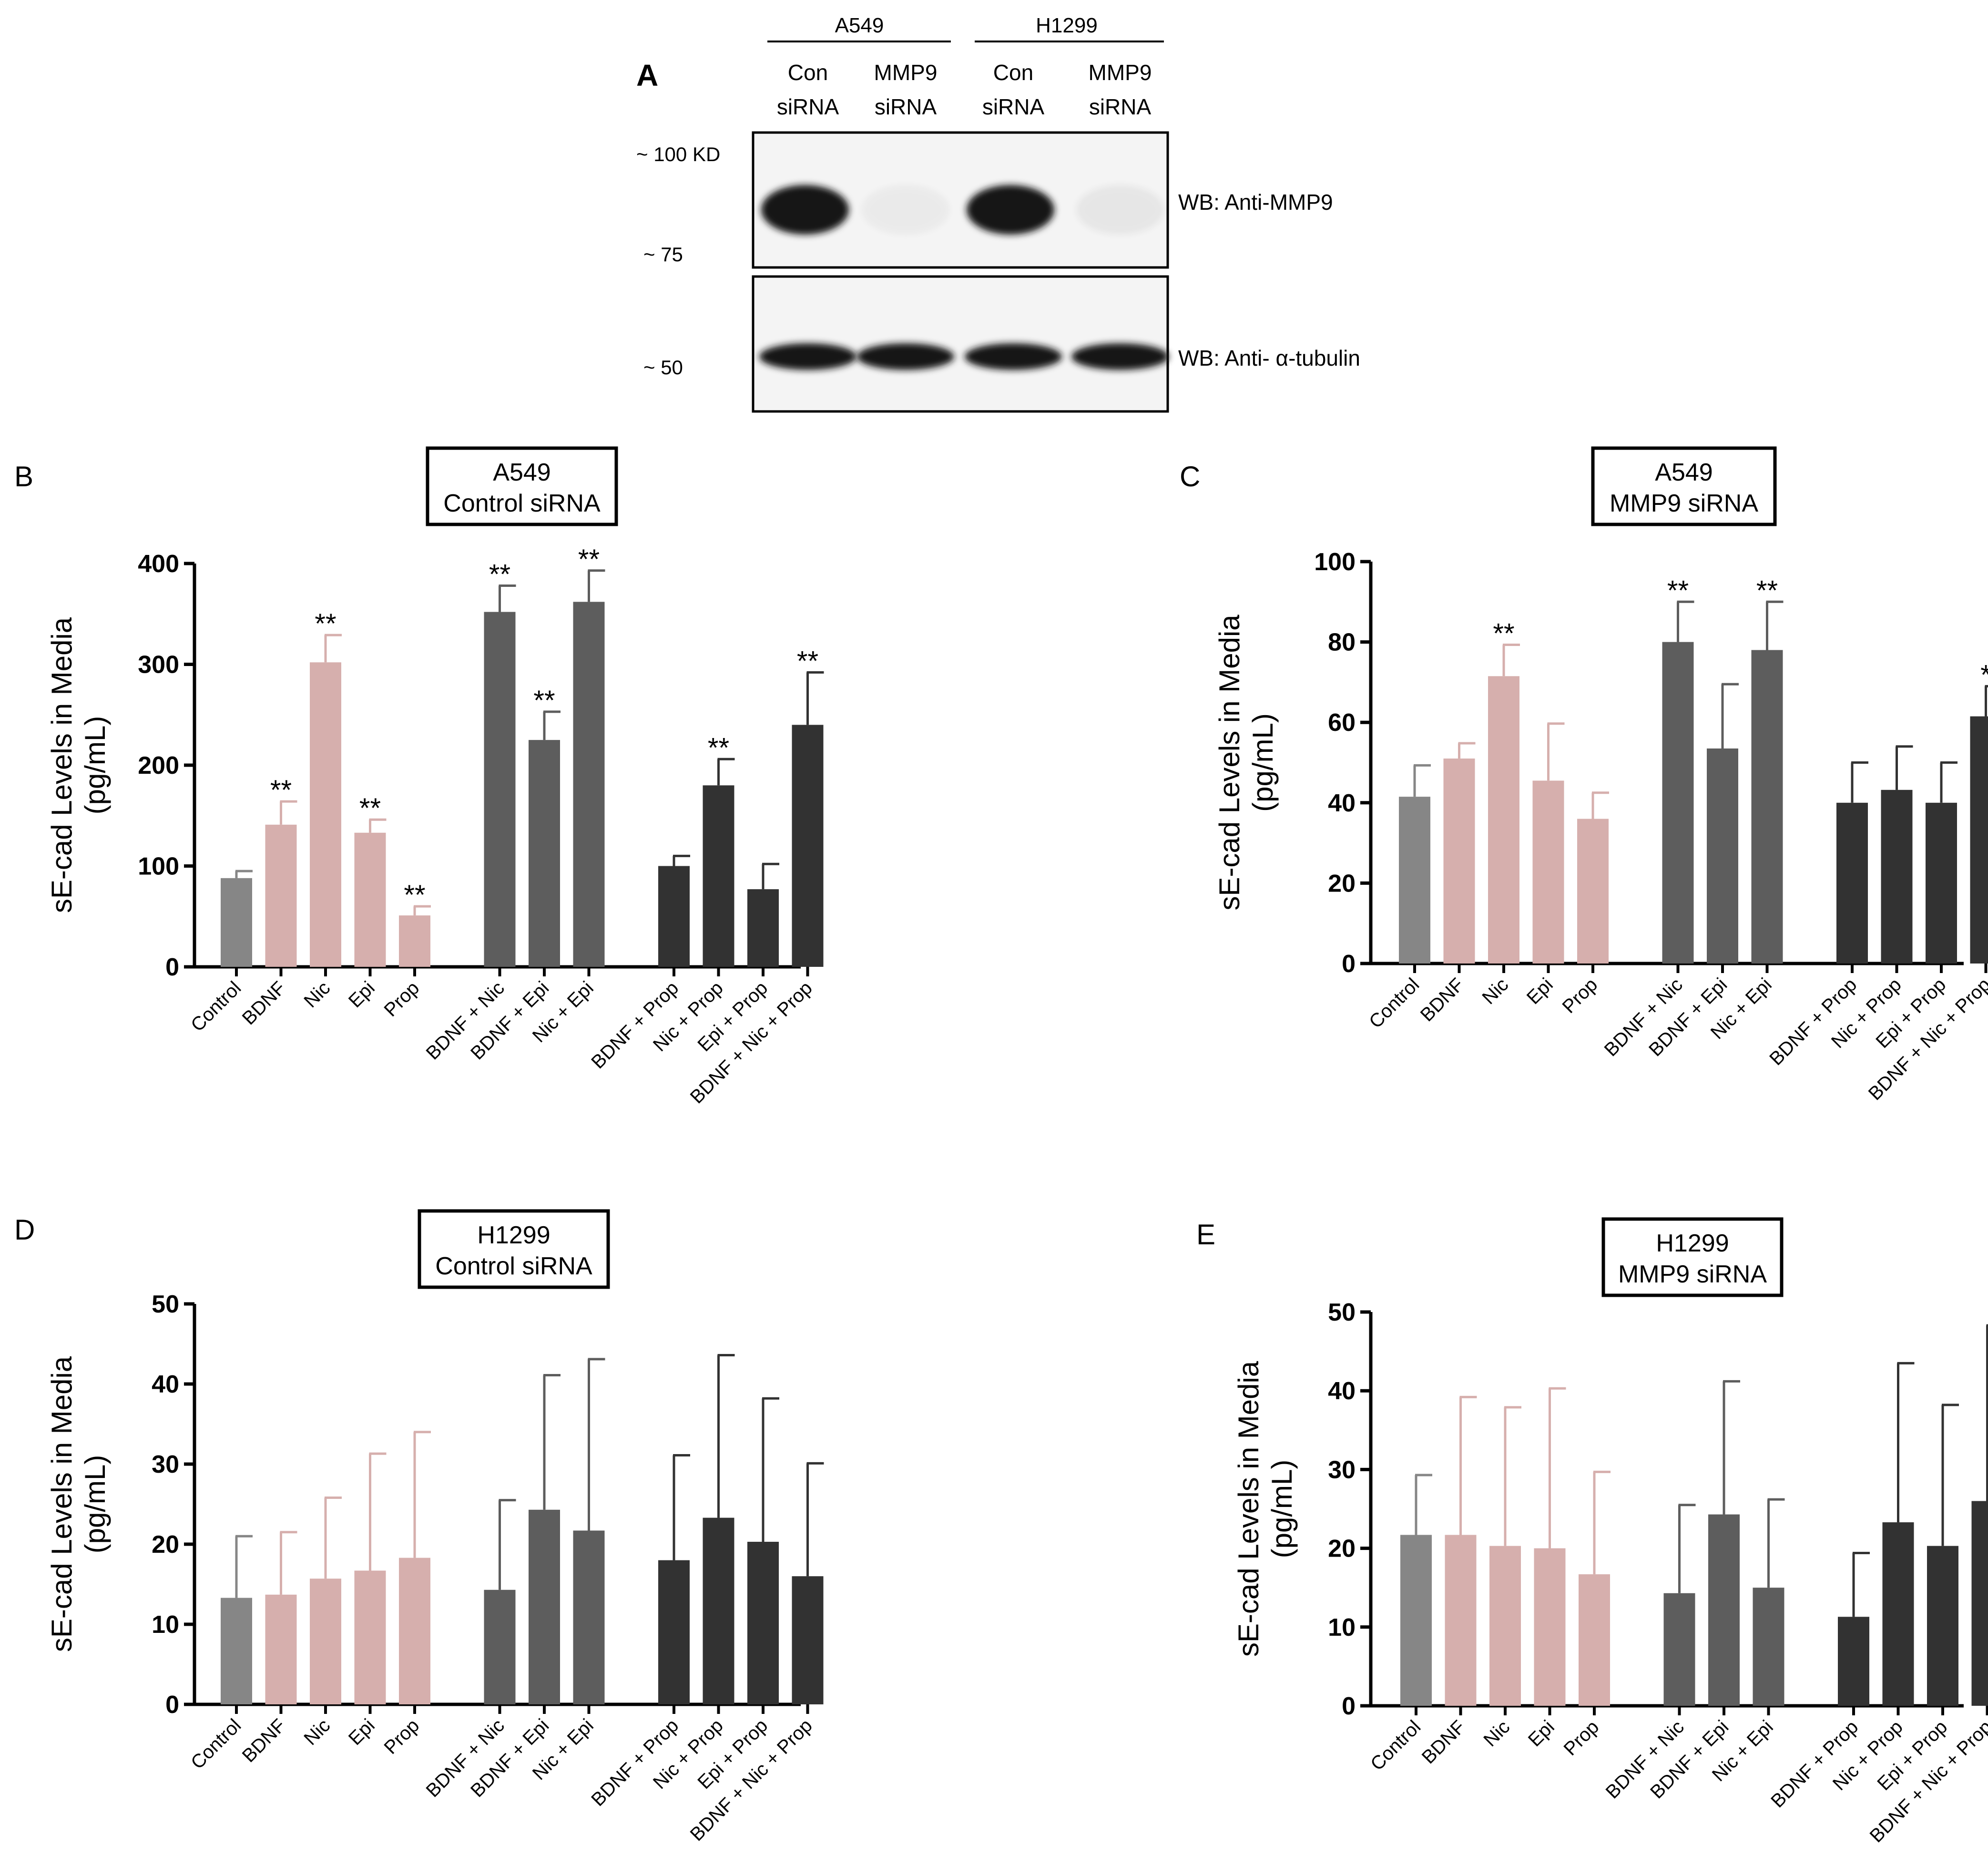 Image resolution: width=1988 pixels, height=1876 pixels. I want to click on lane-label-3-line2: siRNA, so click(1013, 107).